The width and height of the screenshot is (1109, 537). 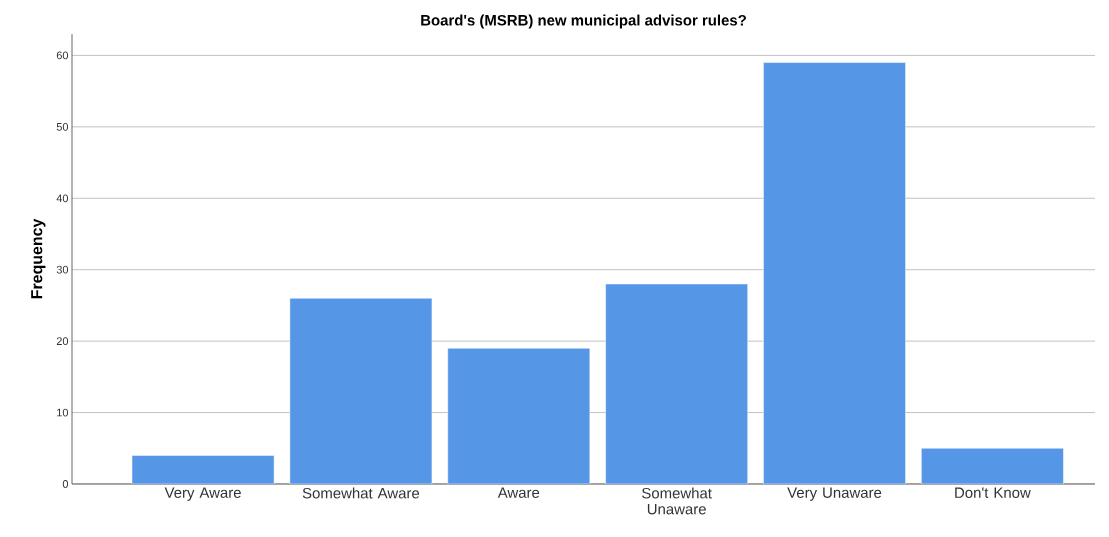 I want to click on y-axis-title: Frequency, so click(x=38, y=258).